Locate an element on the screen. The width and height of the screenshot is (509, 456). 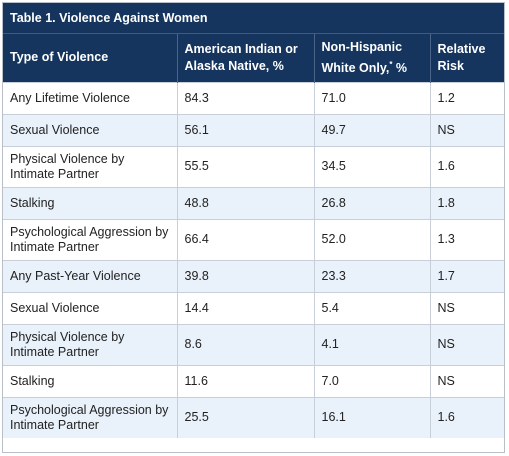
cell-non-hispanic-white-pct: 16.1 is located at coordinates (372, 417).